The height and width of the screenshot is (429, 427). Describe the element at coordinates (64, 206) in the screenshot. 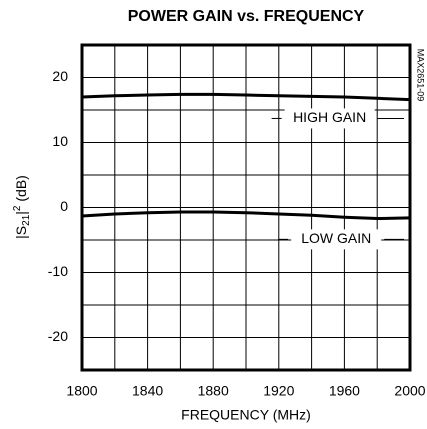

I see `y-tick-label: 0` at that location.